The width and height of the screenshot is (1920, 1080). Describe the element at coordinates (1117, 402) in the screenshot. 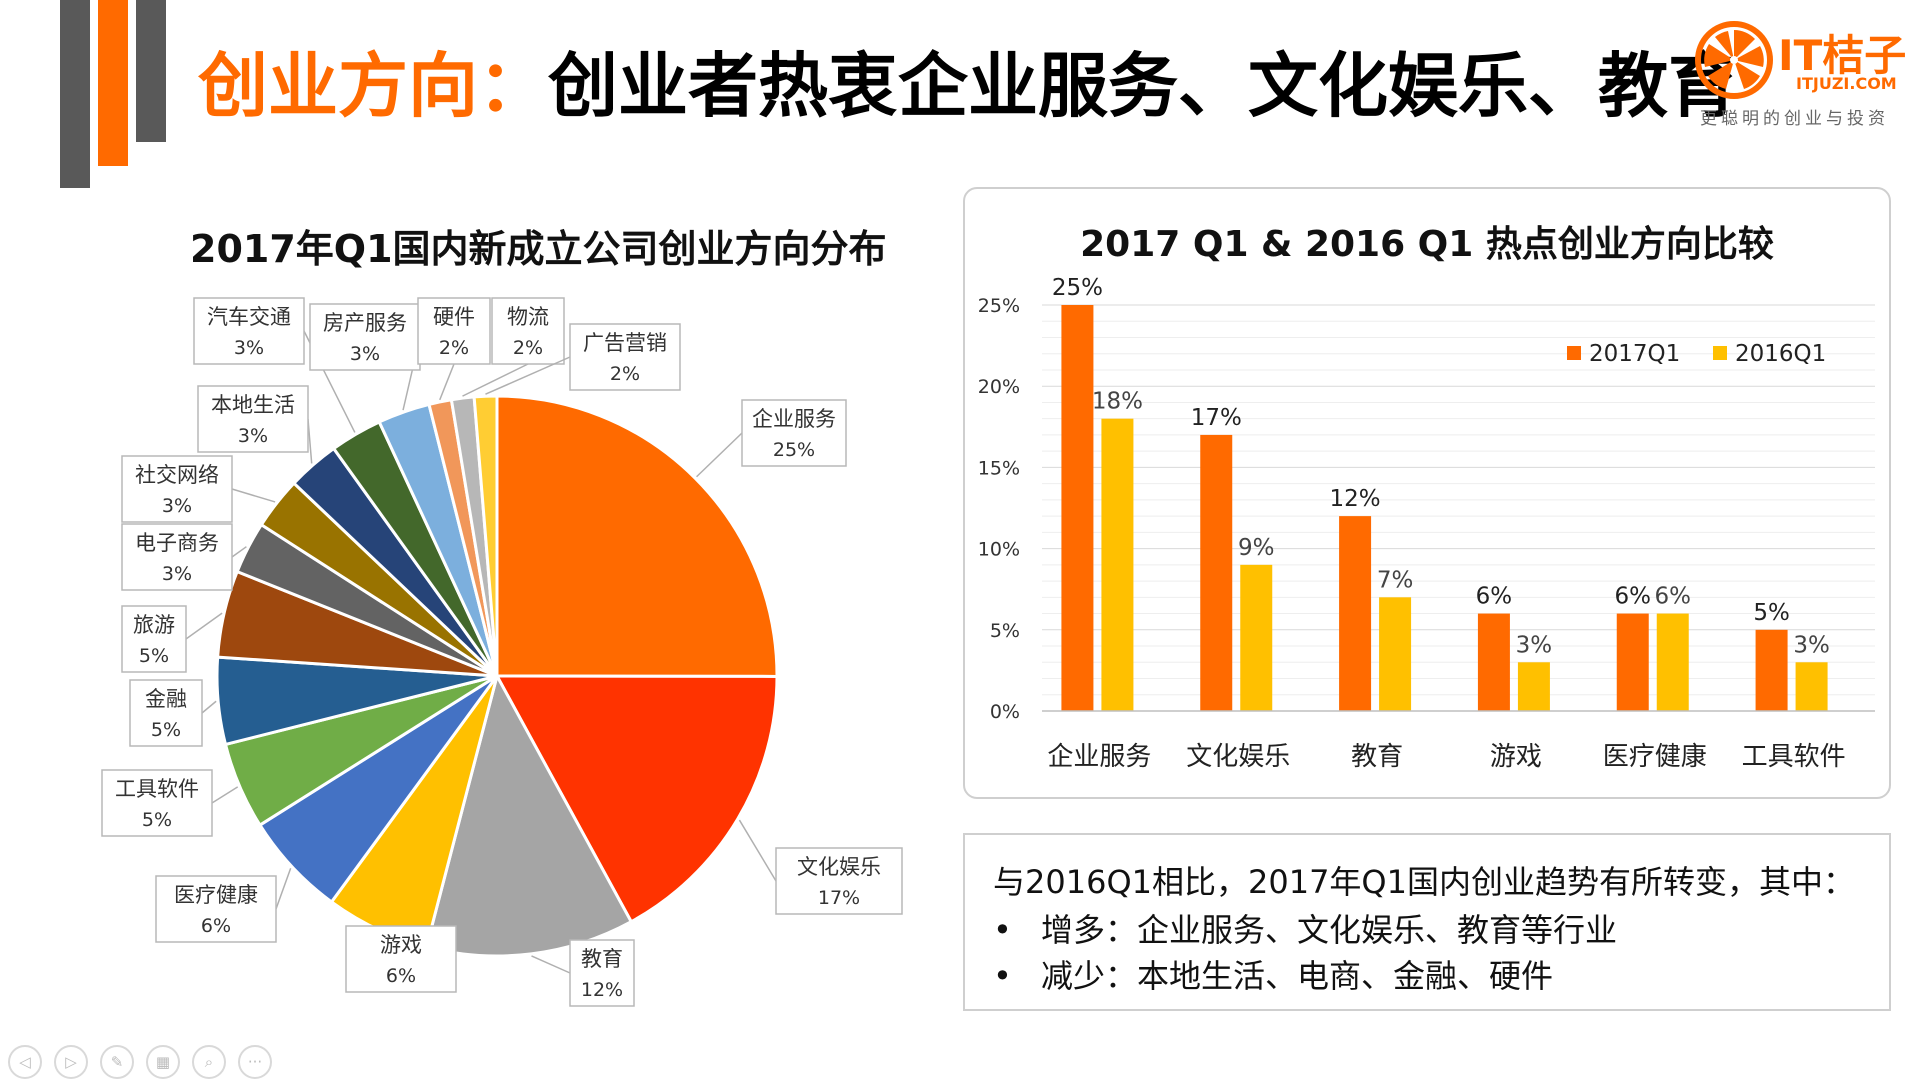

I see `bar-value-label: 18%` at that location.